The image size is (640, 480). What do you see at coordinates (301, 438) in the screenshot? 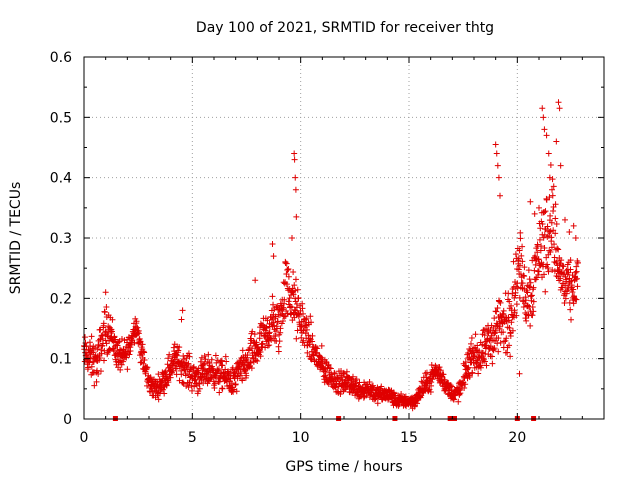
I see `x-tick-label: 10` at bounding box center [301, 438].